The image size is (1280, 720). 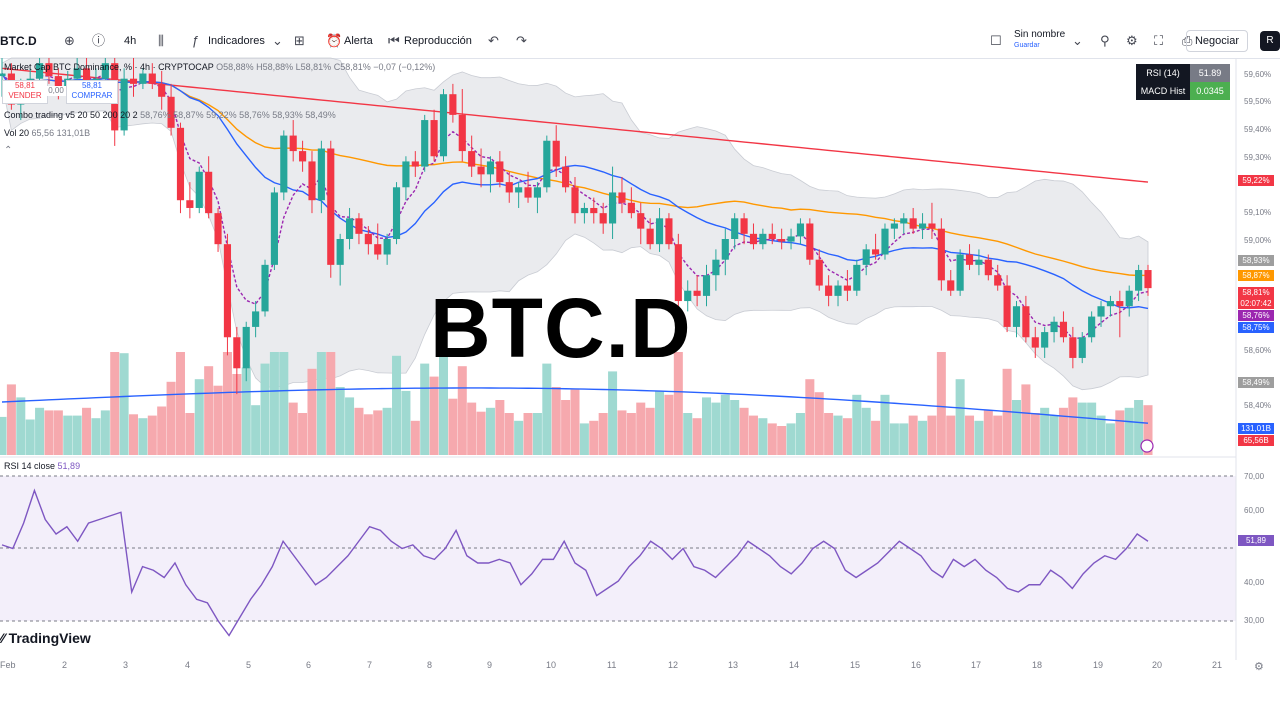 What do you see at coordinates (196, 40) in the screenshot?
I see `indicators-icon: ƒ` at bounding box center [196, 40].